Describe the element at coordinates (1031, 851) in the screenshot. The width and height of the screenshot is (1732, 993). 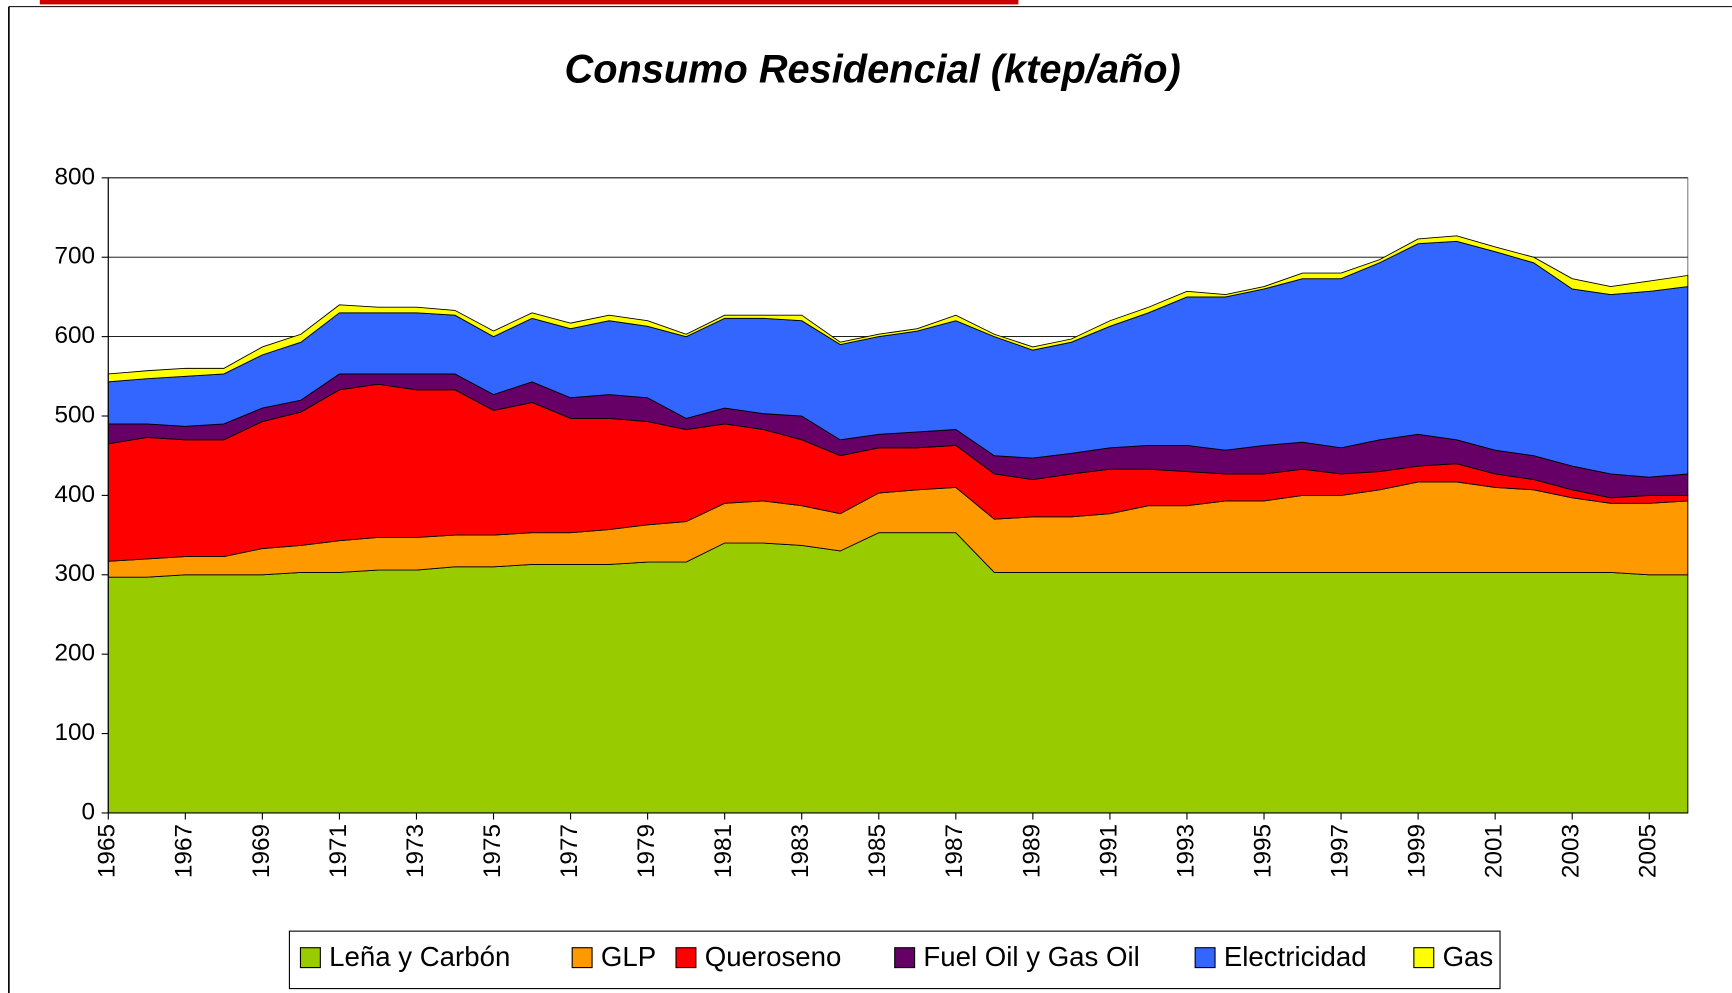
I see `x-tick-label: 1989` at that location.